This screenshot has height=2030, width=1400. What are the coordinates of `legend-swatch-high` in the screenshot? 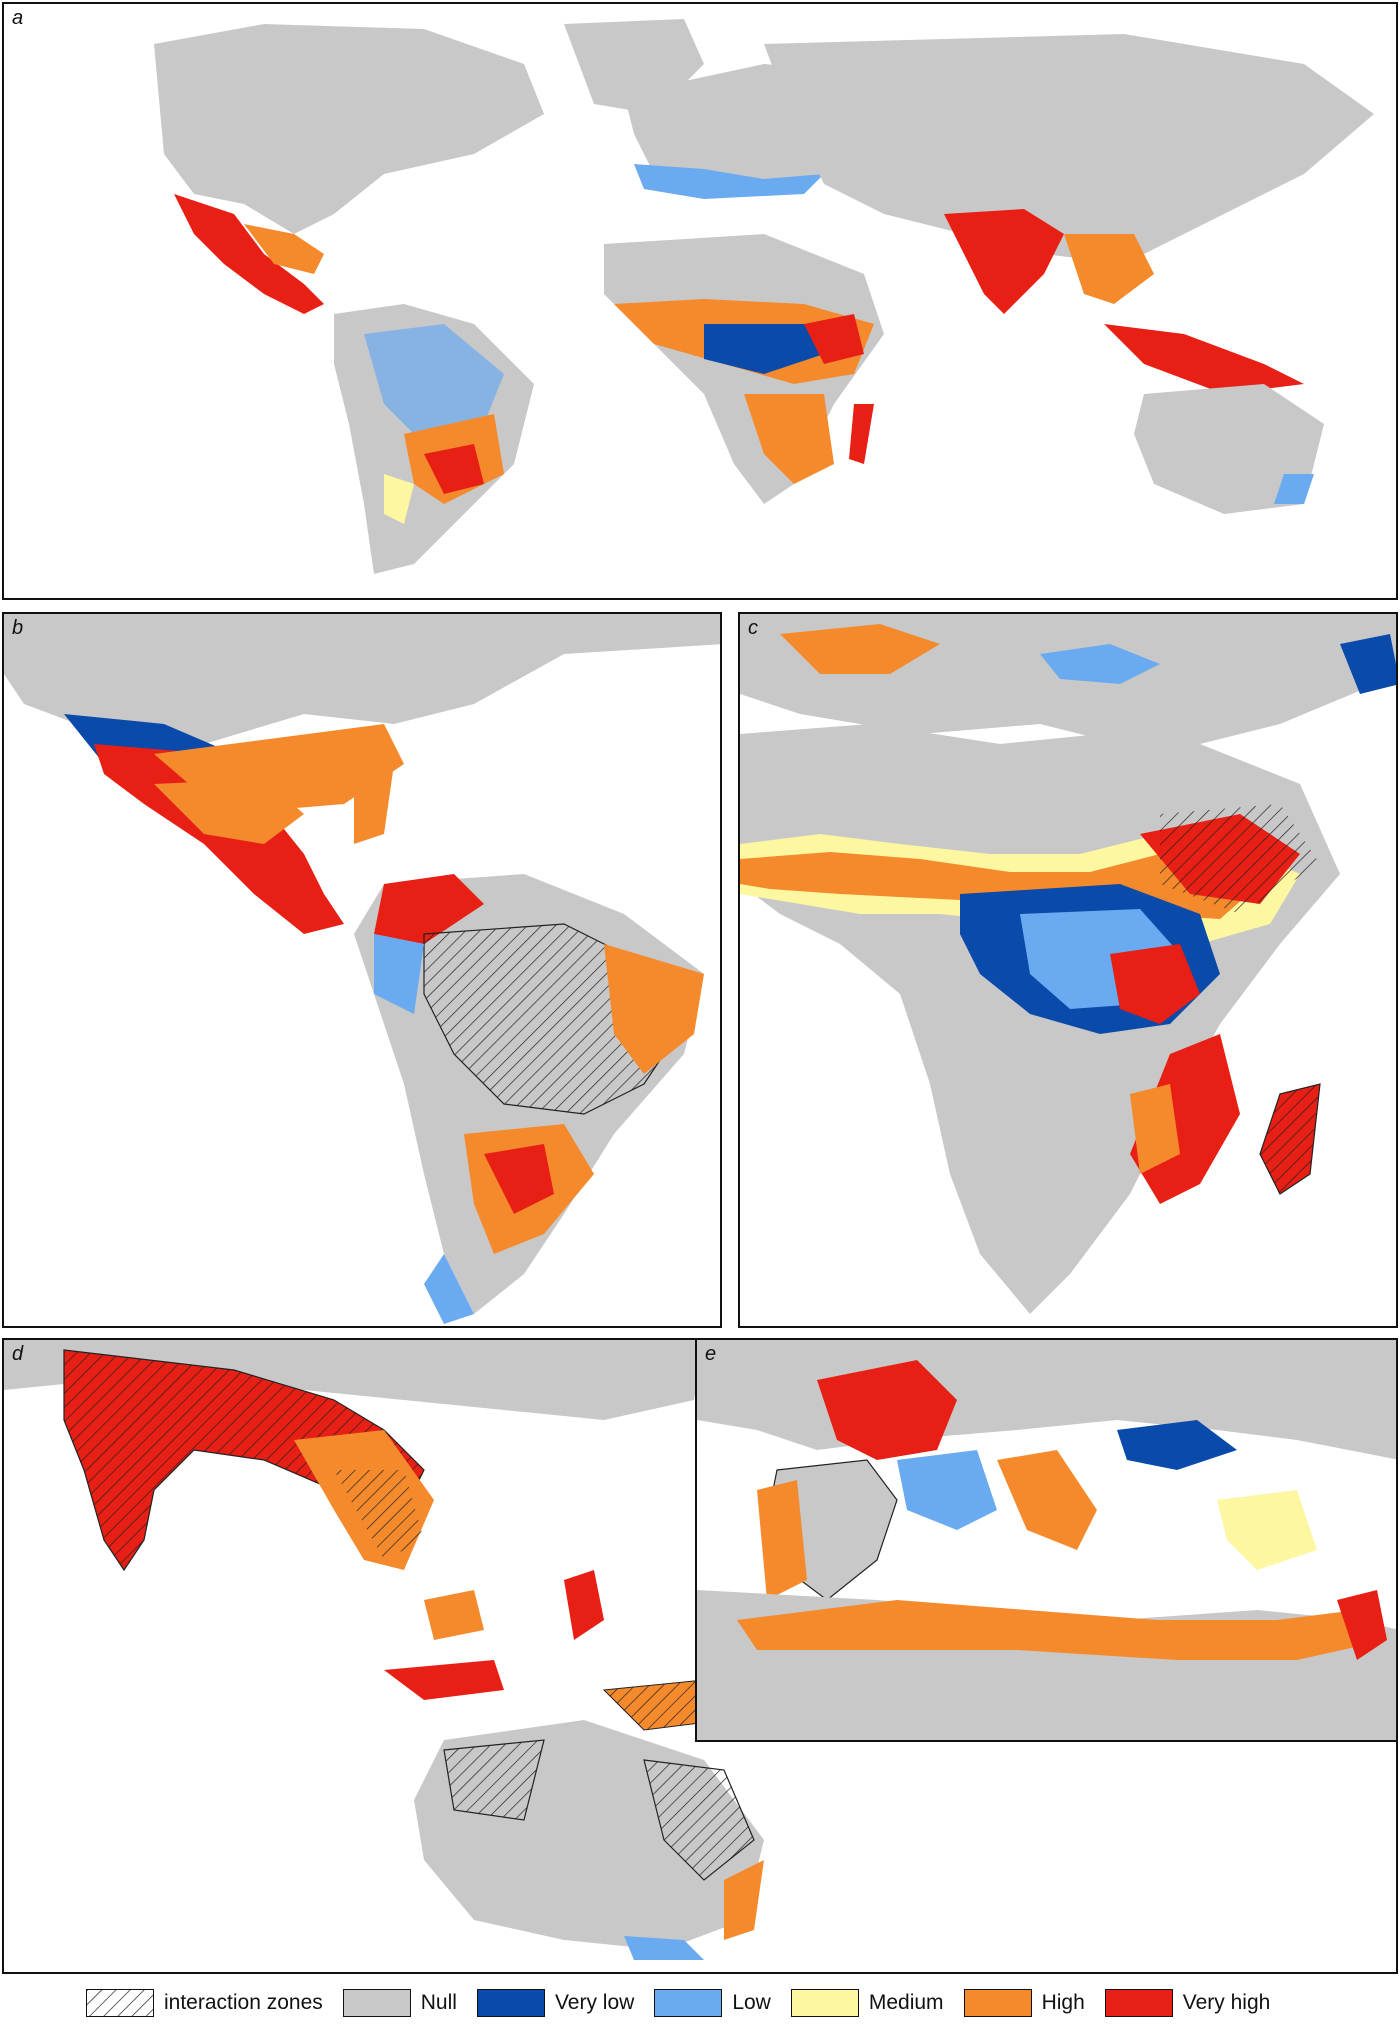 It's located at (997, 2003).